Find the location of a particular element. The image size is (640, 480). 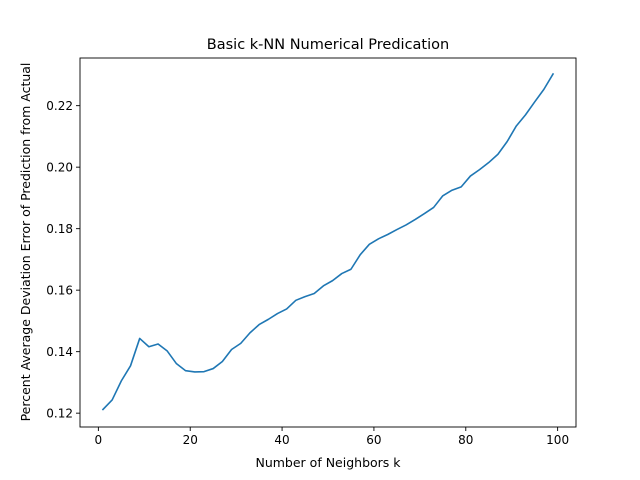

y-tick-label: 0.12 is located at coordinates (59, 414).